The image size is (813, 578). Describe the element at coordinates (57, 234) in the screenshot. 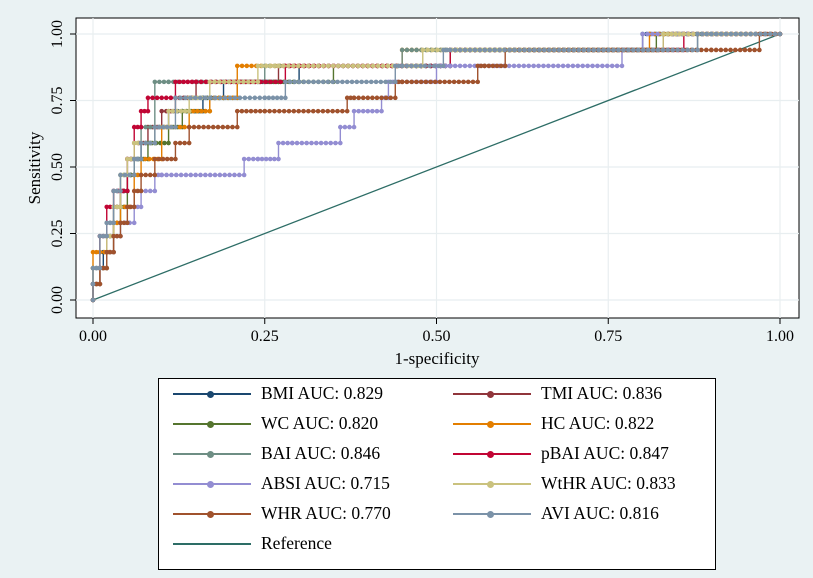

I see `y-tick-label: 0.25` at that location.